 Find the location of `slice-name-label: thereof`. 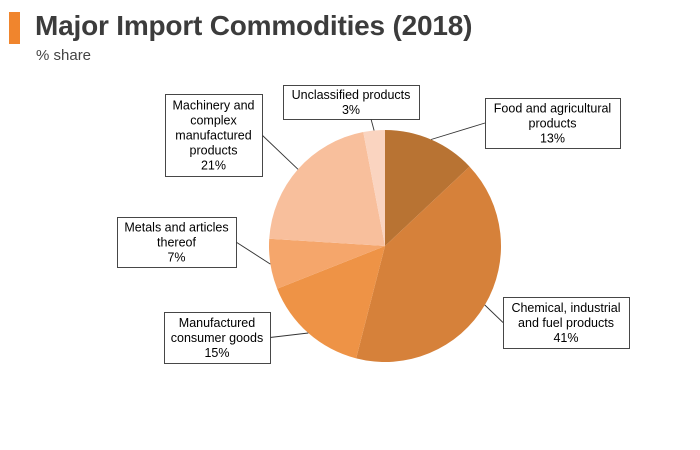

slice-name-label: thereof is located at coordinates (176, 243).